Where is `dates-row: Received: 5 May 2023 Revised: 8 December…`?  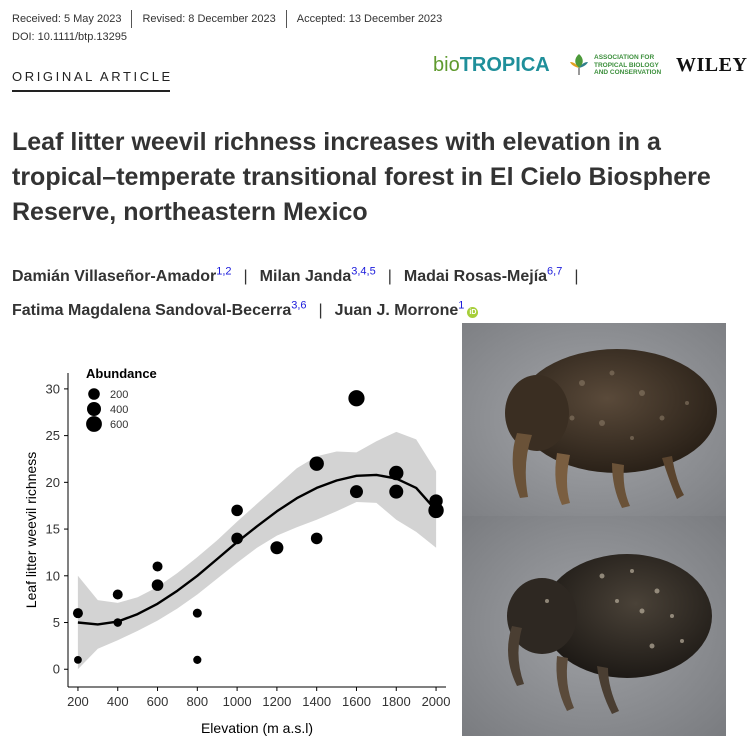
dates-row: Received: 5 May 2023 Revised: 8 December… is located at coordinates (227, 19).